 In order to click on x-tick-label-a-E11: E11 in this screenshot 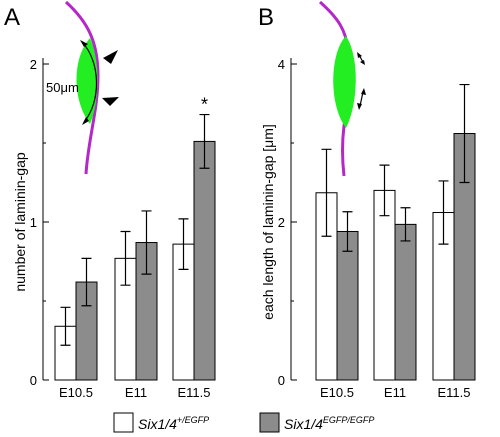, I will do `click(136, 392)`.